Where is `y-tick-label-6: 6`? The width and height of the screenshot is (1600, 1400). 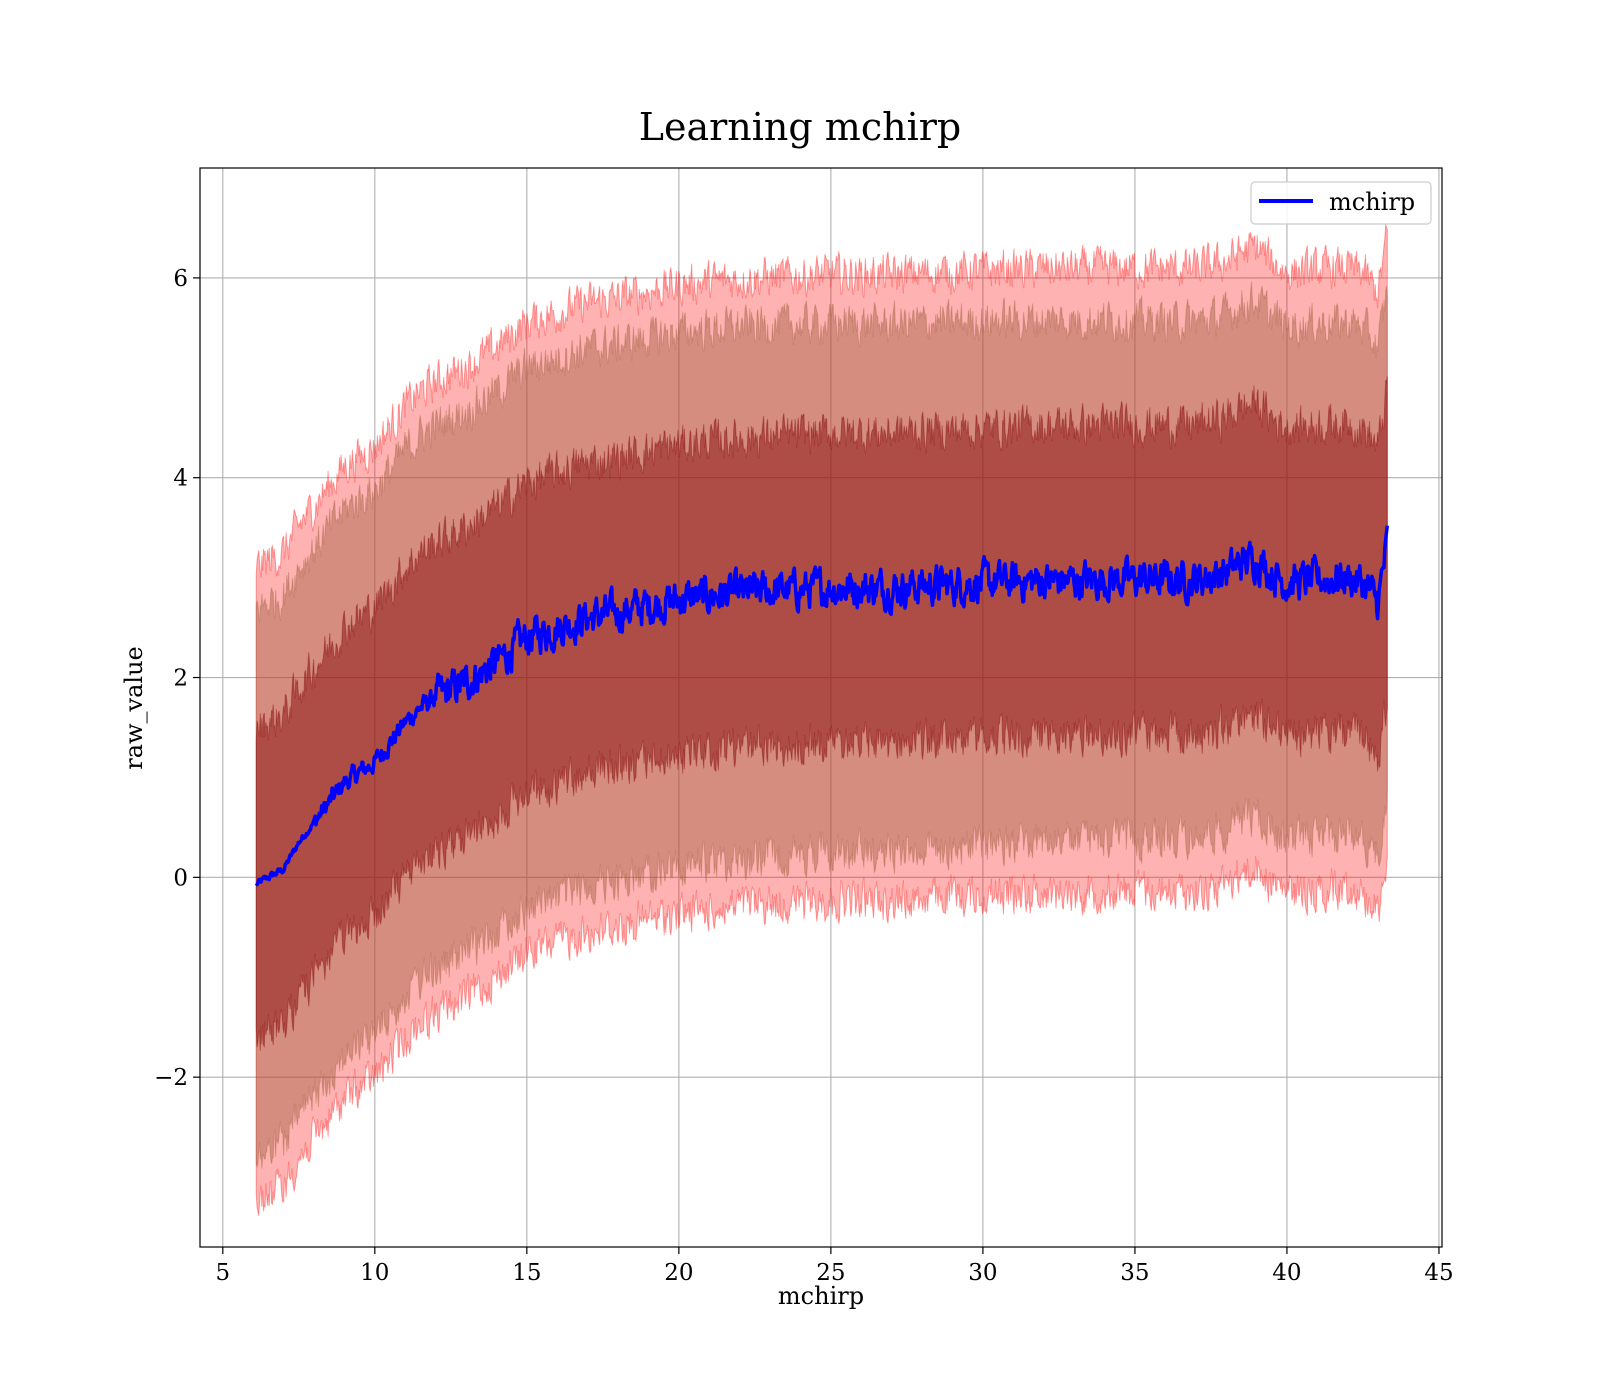
y-tick-label-6: 6 is located at coordinates (180, 279).